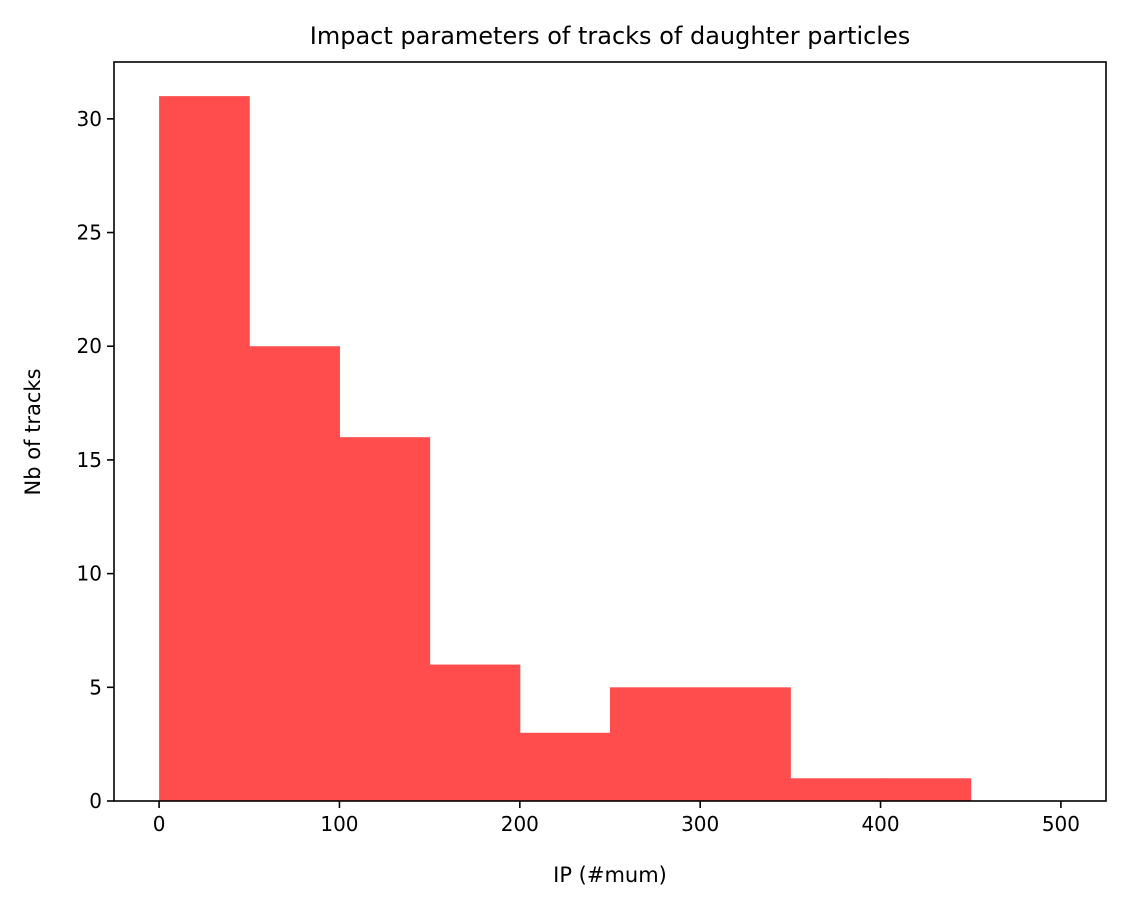 This screenshot has width=1126, height=913. I want to click on y-tick-label: 10, so click(89, 574).